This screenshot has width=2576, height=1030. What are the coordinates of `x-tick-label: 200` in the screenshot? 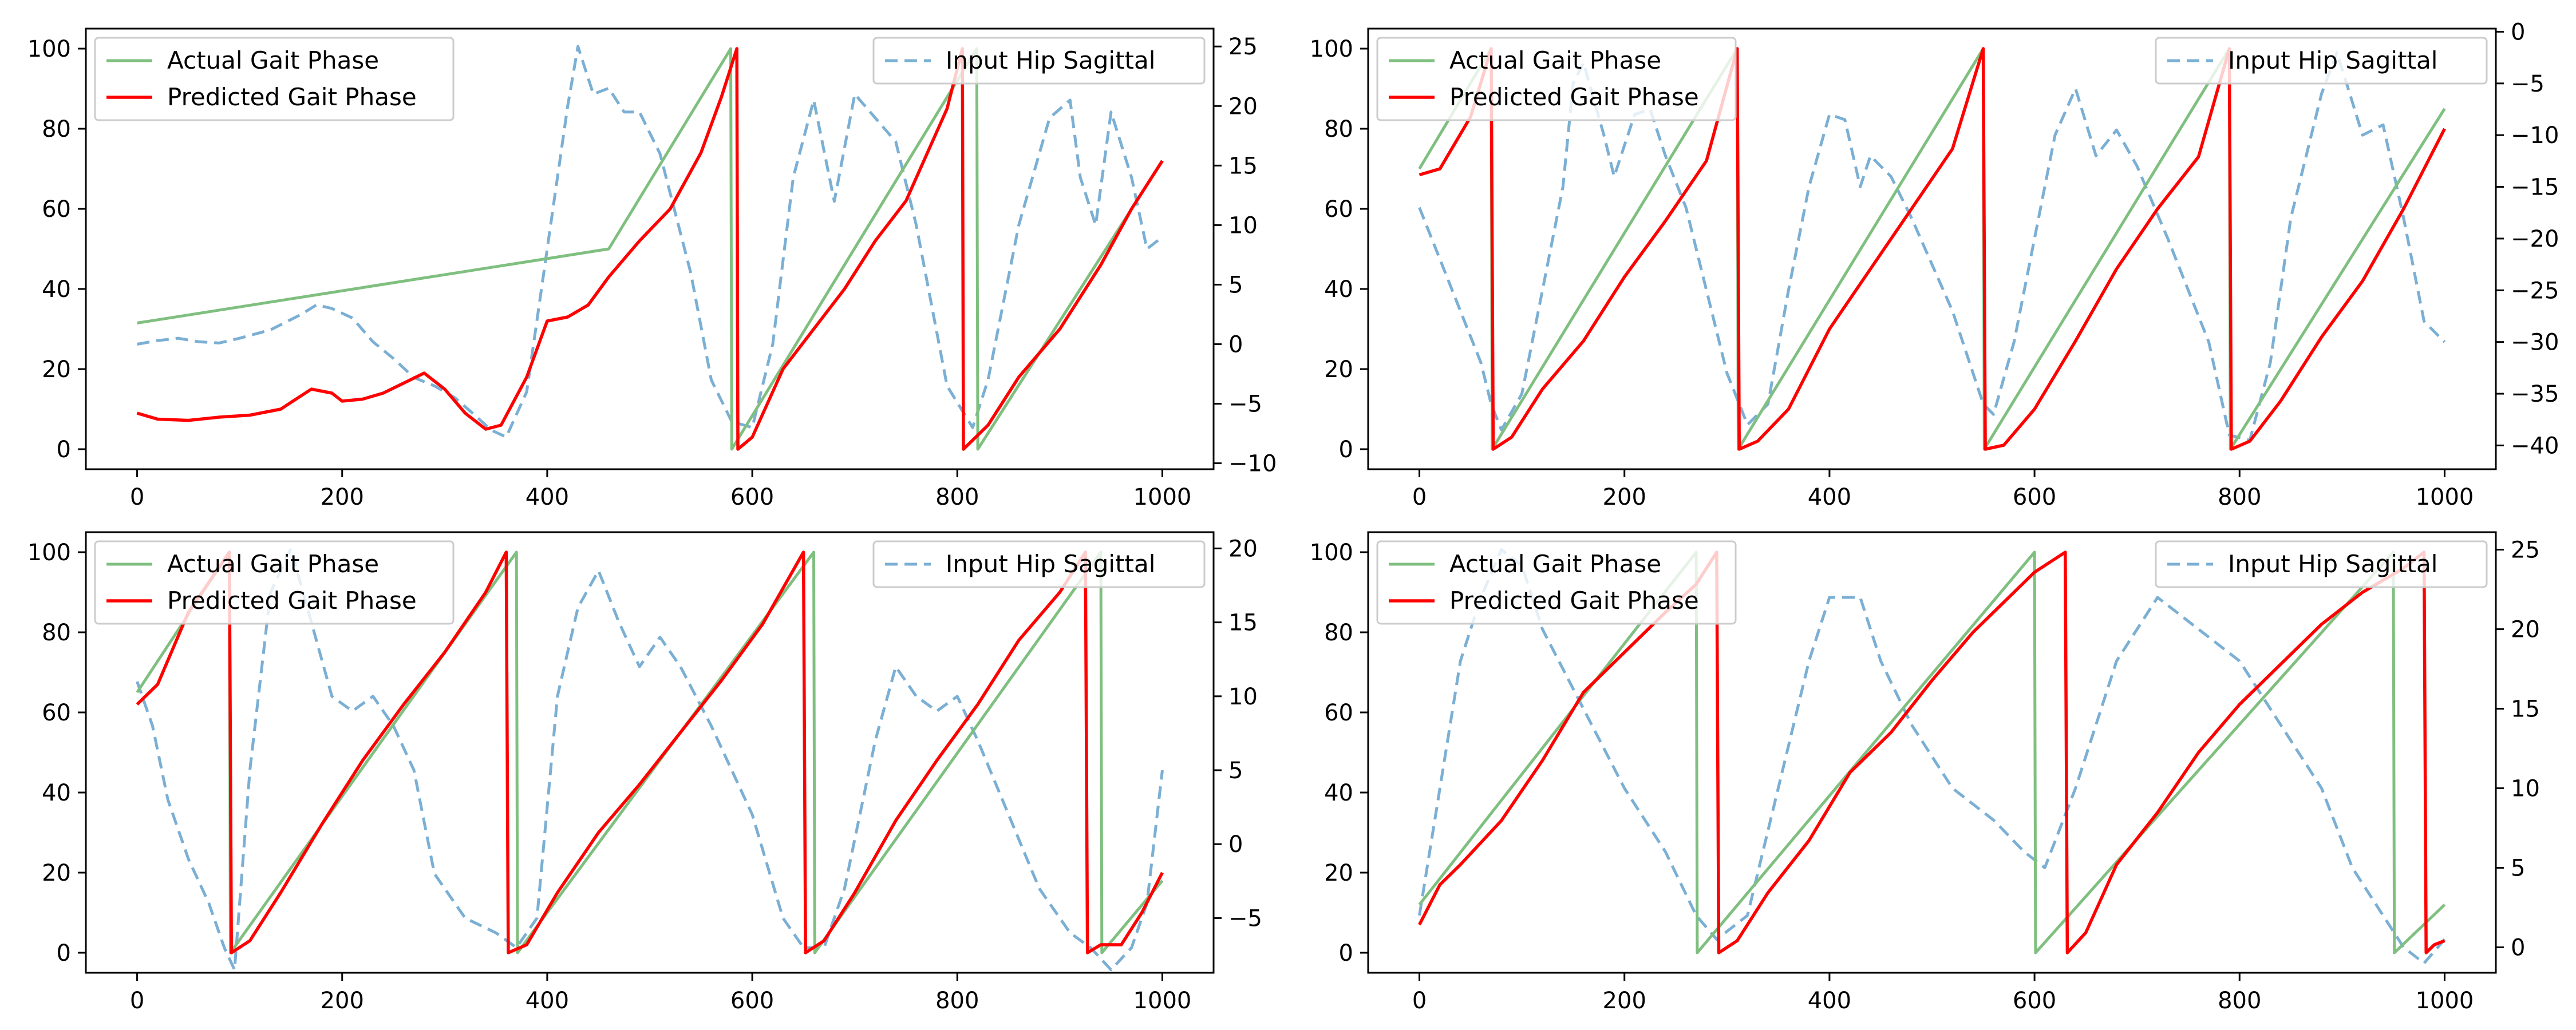 It's located at (1624, 1001).